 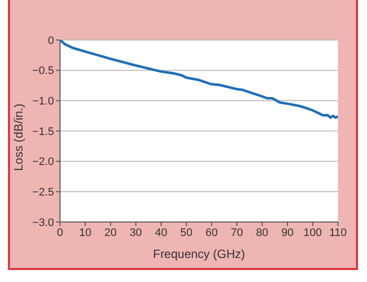 What do you see at coordinates (237, 232) in the screenshot?
I see `x-tick-label: 70` at bounding box center [237, 232].